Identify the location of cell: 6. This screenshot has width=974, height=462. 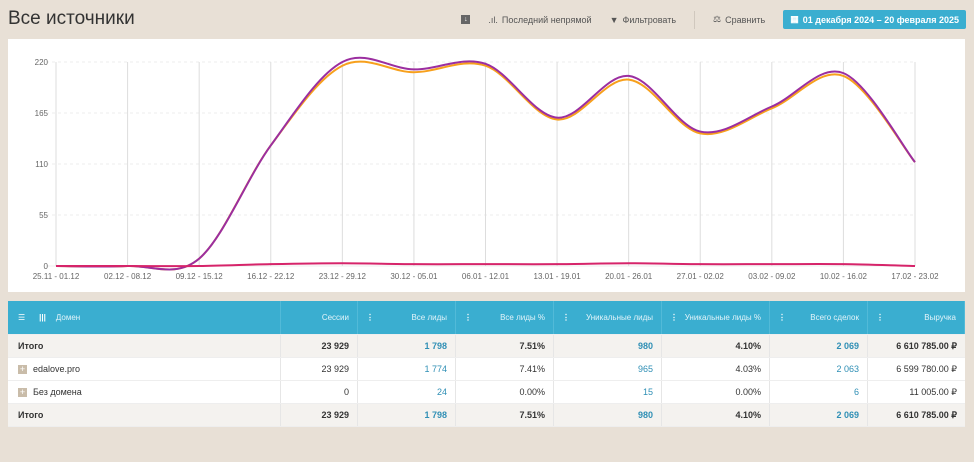
(819, 392).